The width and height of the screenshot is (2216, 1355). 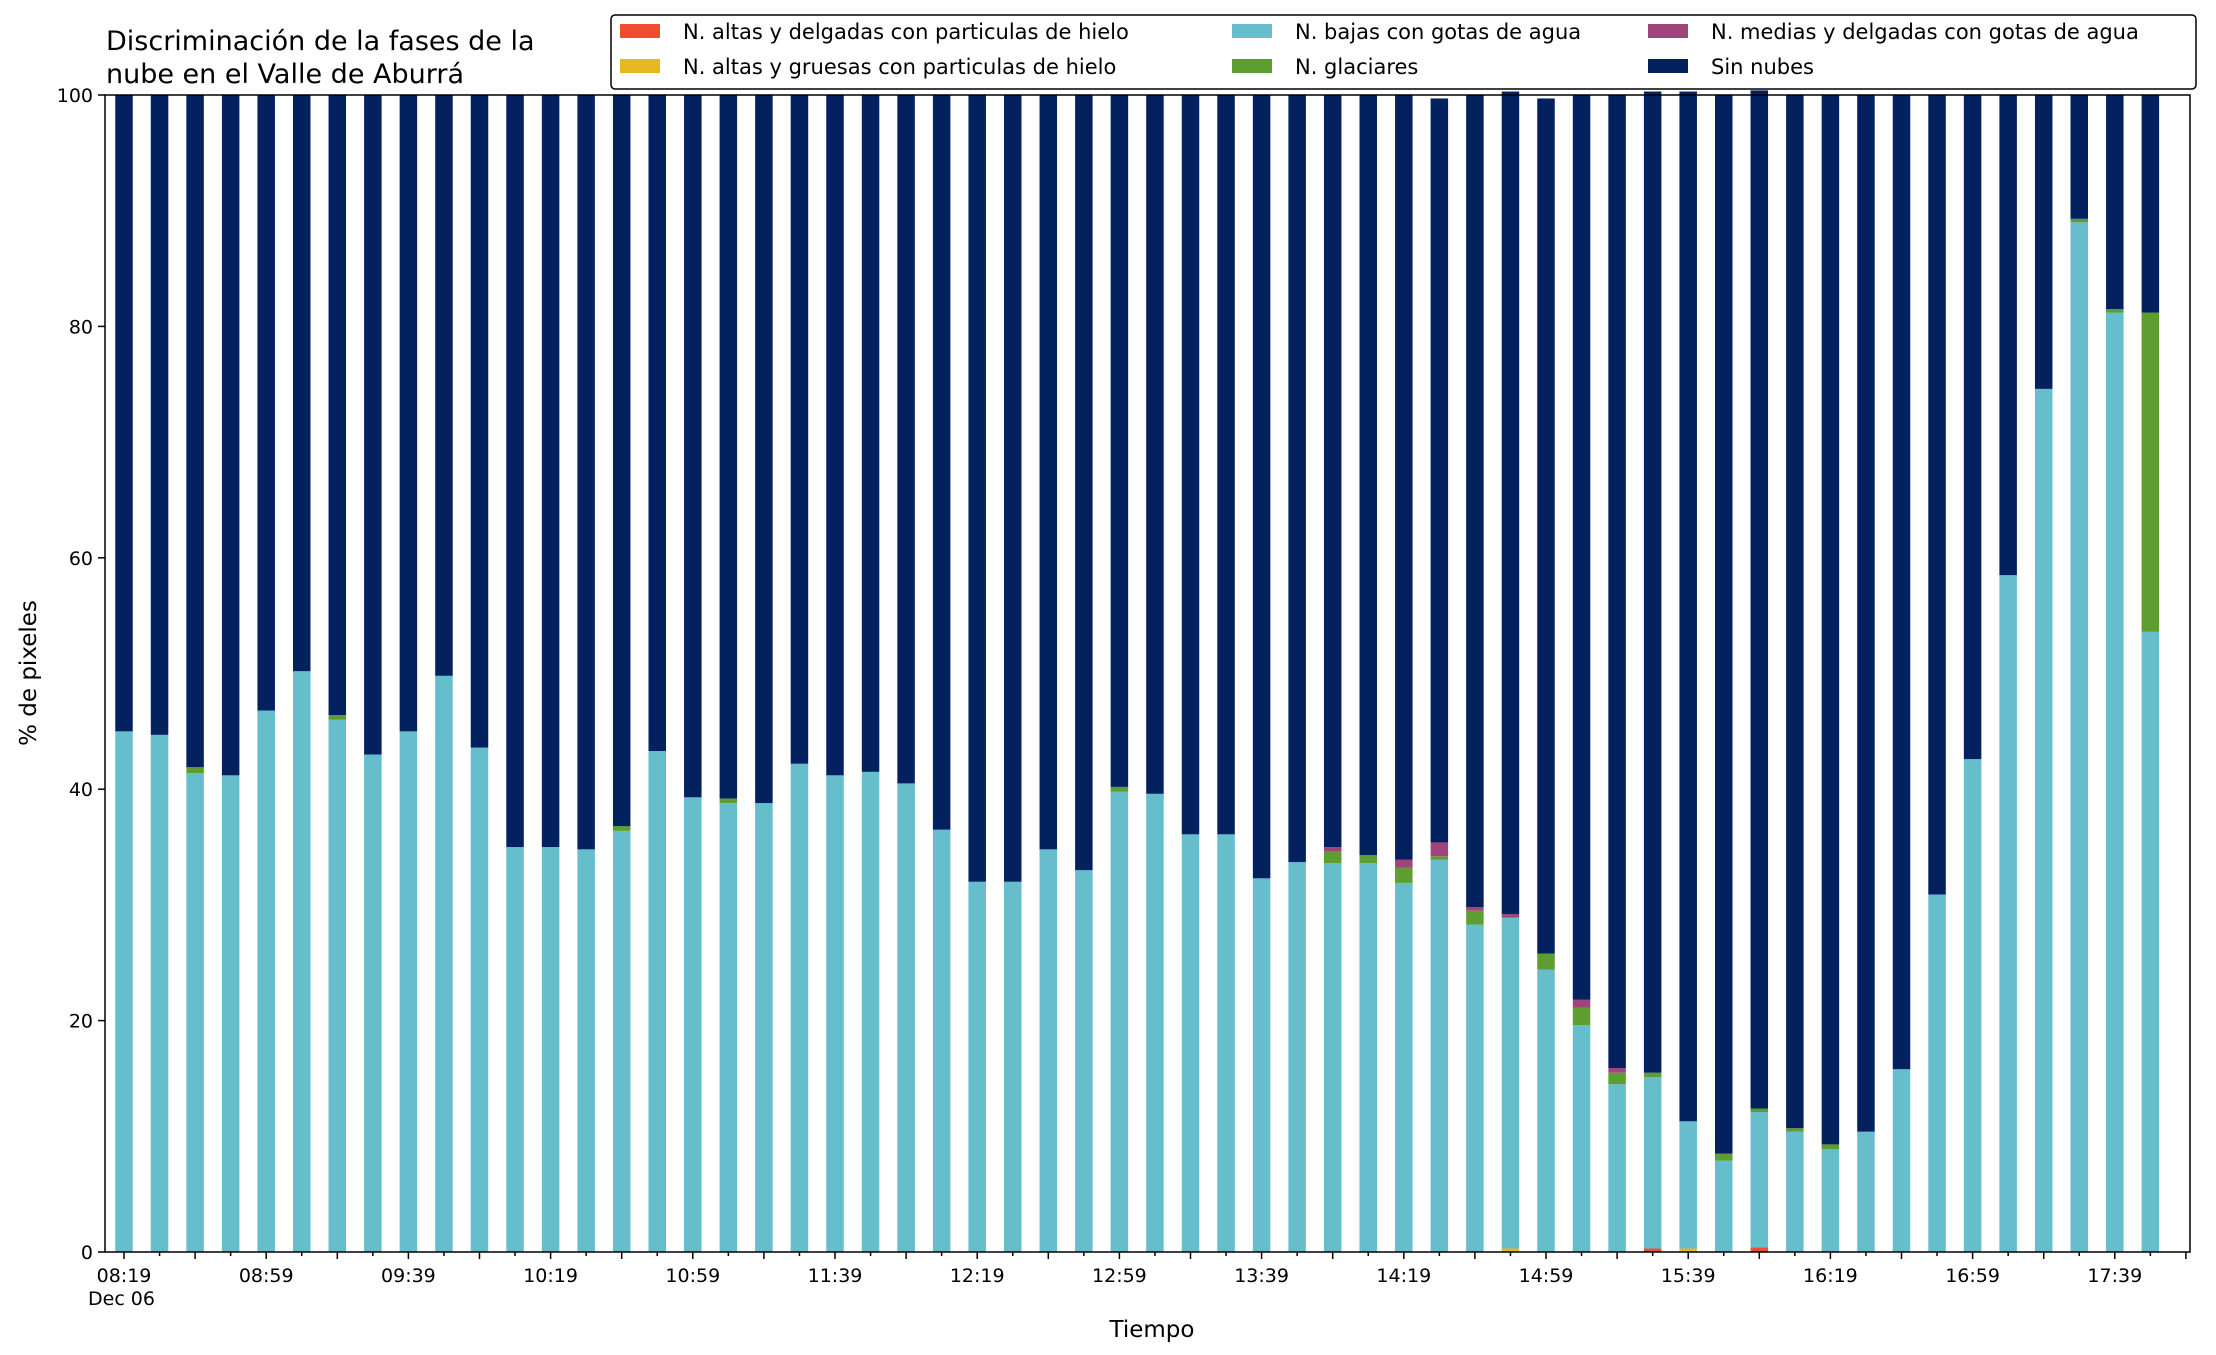 I want to click on y-tick-label: 0, so click(x=87, y=1253).